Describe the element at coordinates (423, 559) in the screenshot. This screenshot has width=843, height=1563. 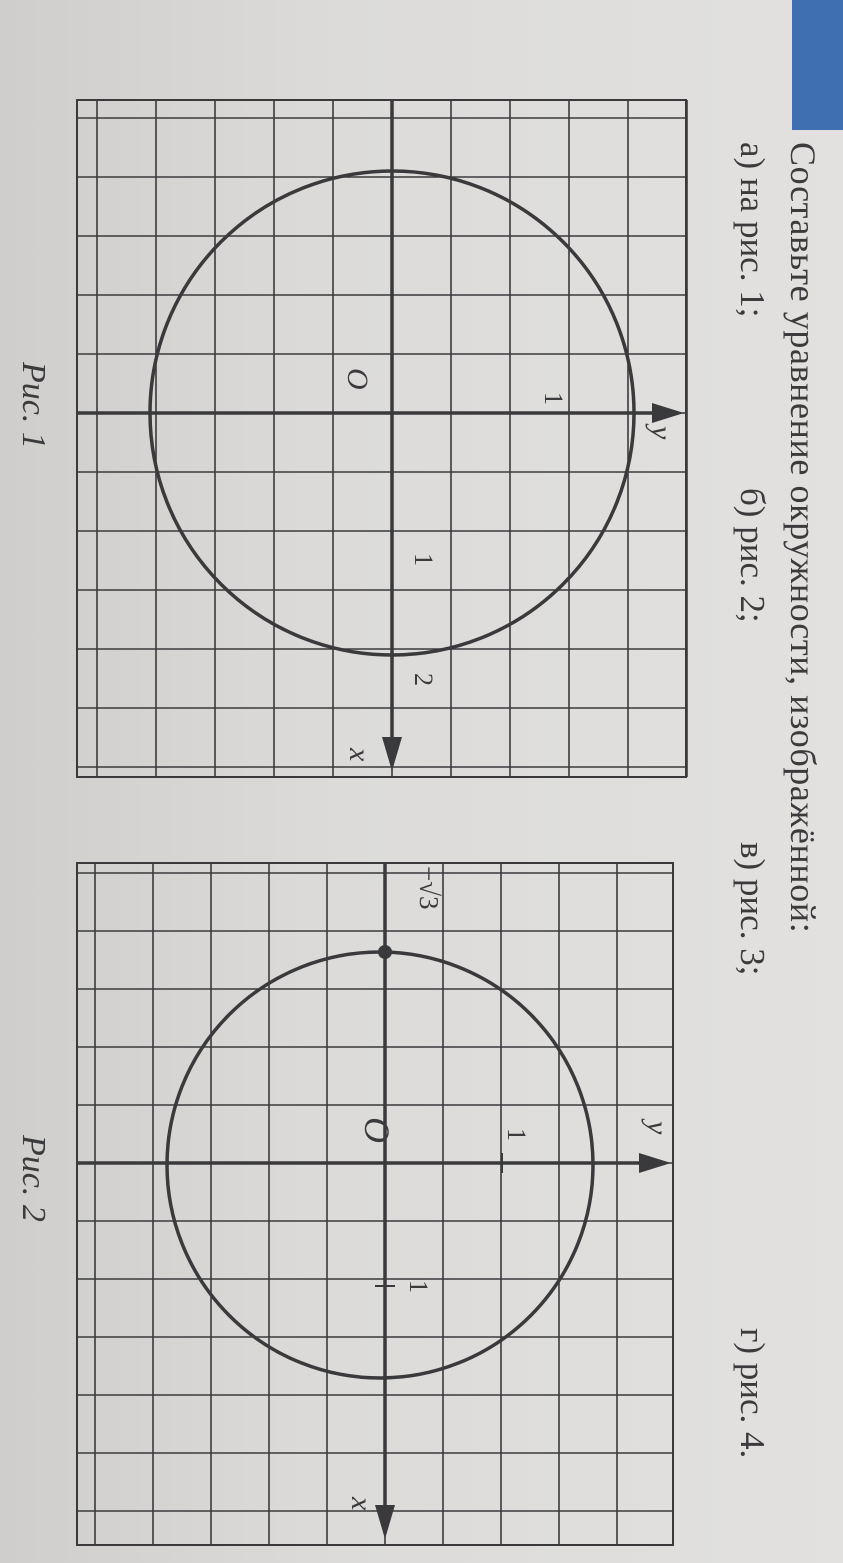
I see `fig1-x-tick-label-1: 1` at that location.